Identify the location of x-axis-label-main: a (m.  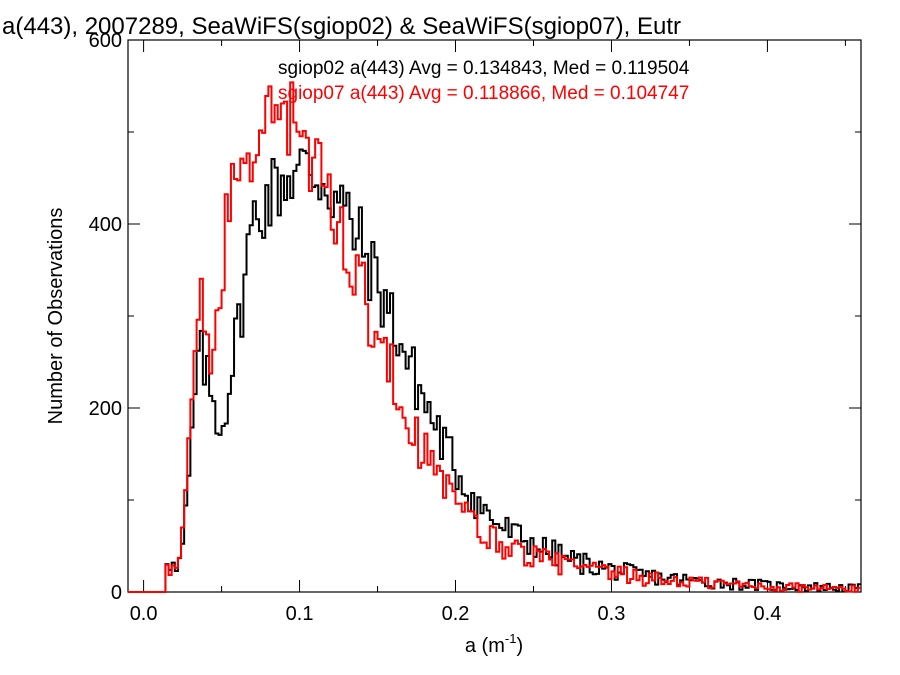
(485, 646).